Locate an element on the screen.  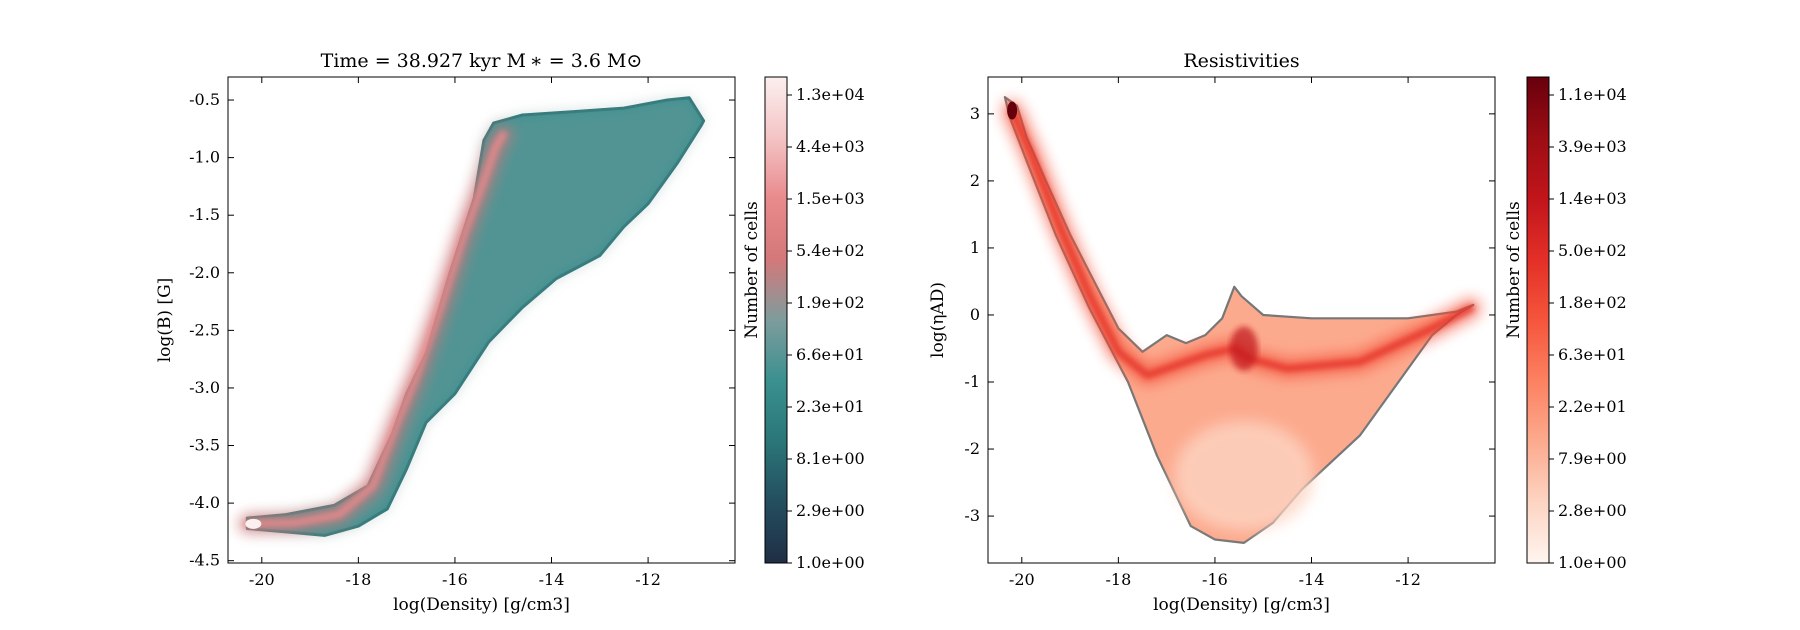
y-tick-label: 1 is located at coordinates (975, 247).